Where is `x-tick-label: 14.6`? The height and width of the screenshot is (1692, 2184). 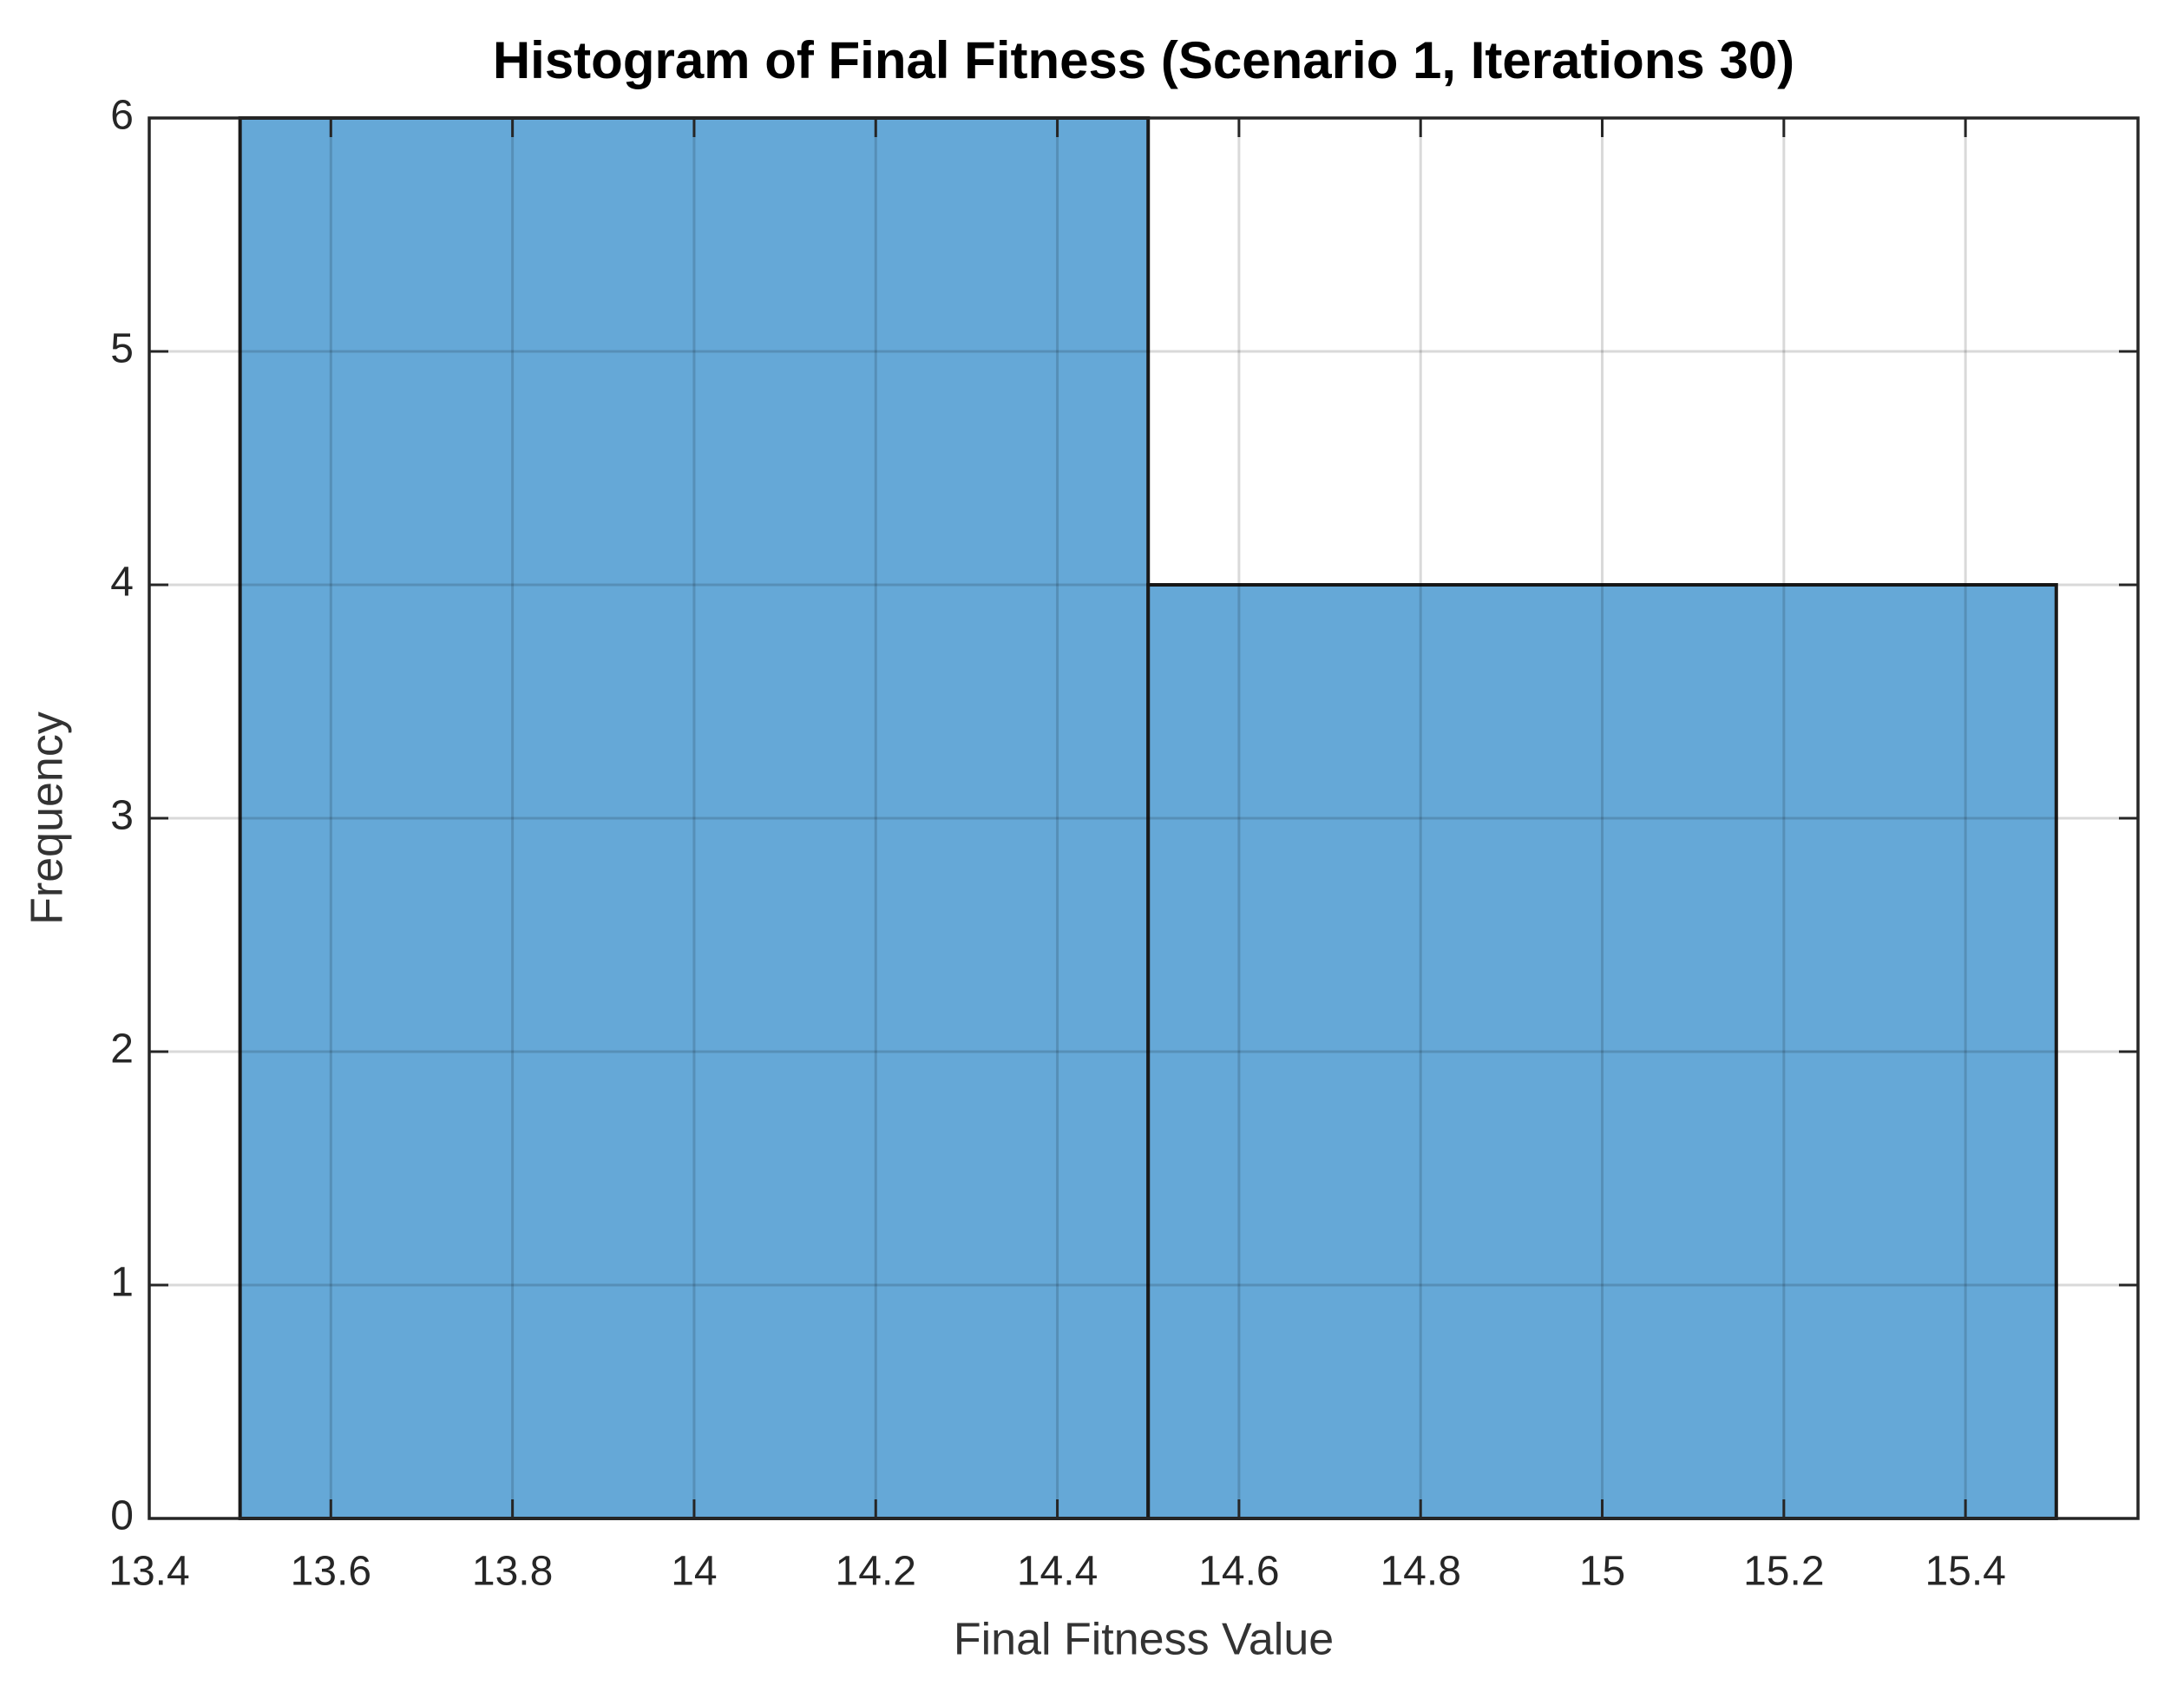 x-tick-label: 14.6 is located at coordinates (1238, 1572).